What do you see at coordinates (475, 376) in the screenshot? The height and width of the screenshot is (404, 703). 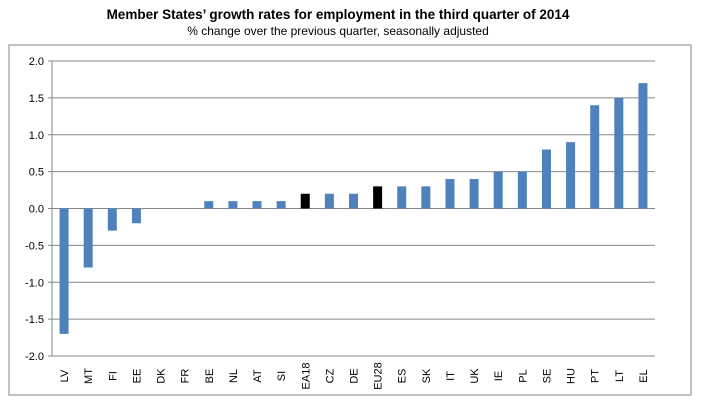 I see `x-label-uk: UK` at bounding box center [475, 376].